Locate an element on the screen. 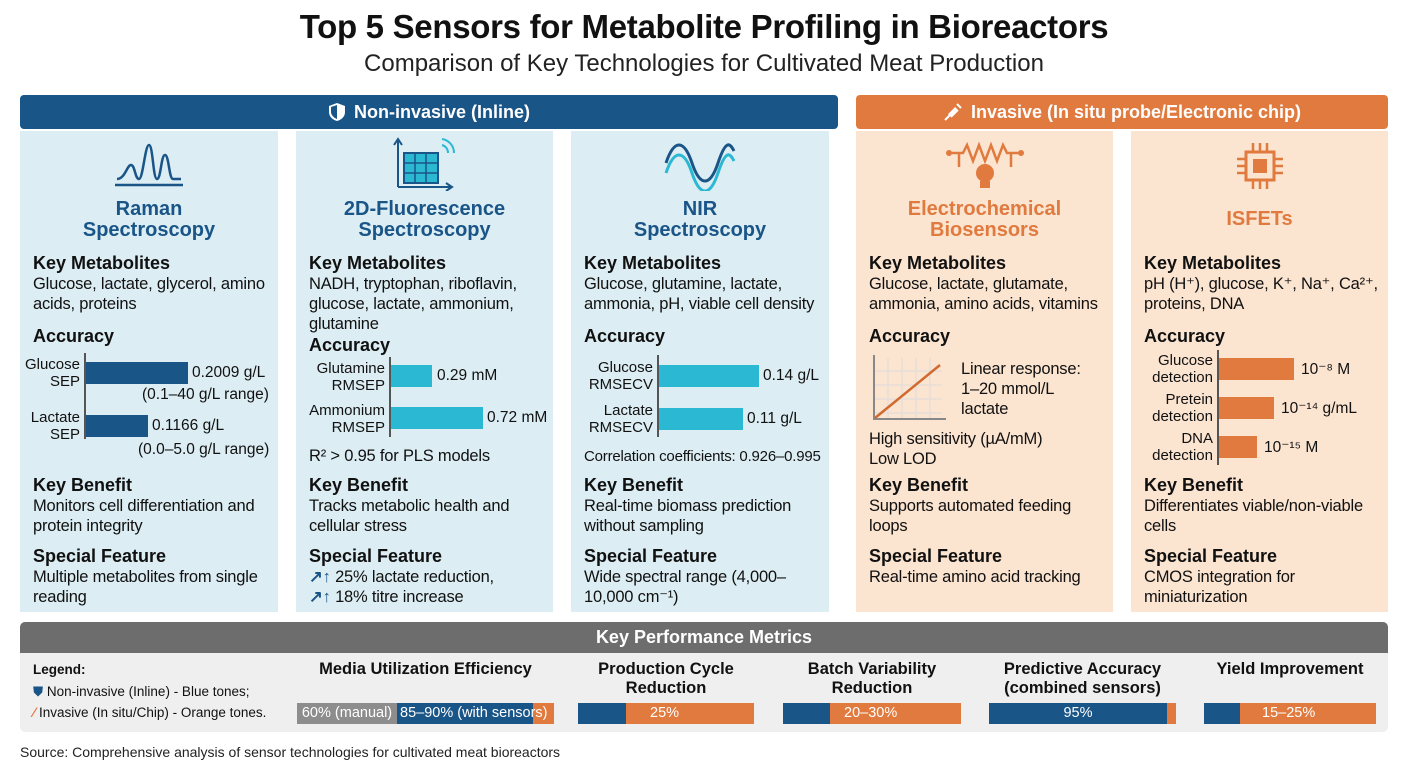 The width and height of the screenshot is (1408, 768). bar-value: 0.72 mM is located at coordinates (517, 417).